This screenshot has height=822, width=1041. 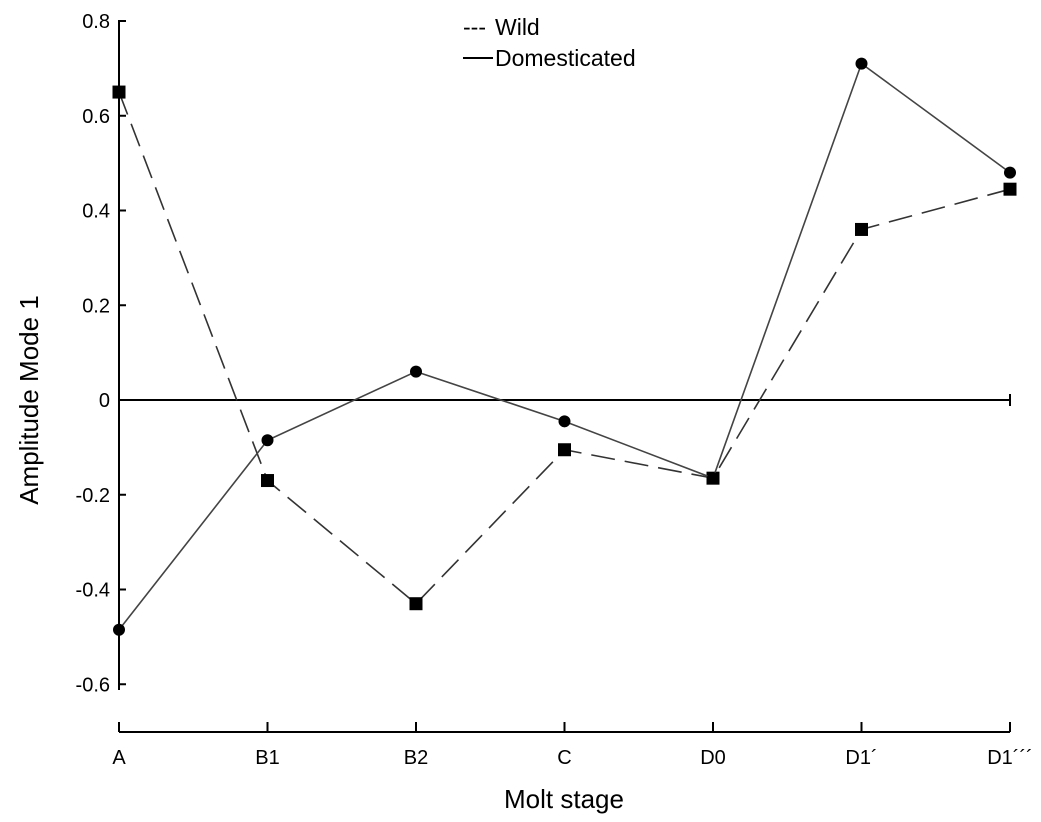 I want to click on x-tick-label: C, so click(x=564, y=758).